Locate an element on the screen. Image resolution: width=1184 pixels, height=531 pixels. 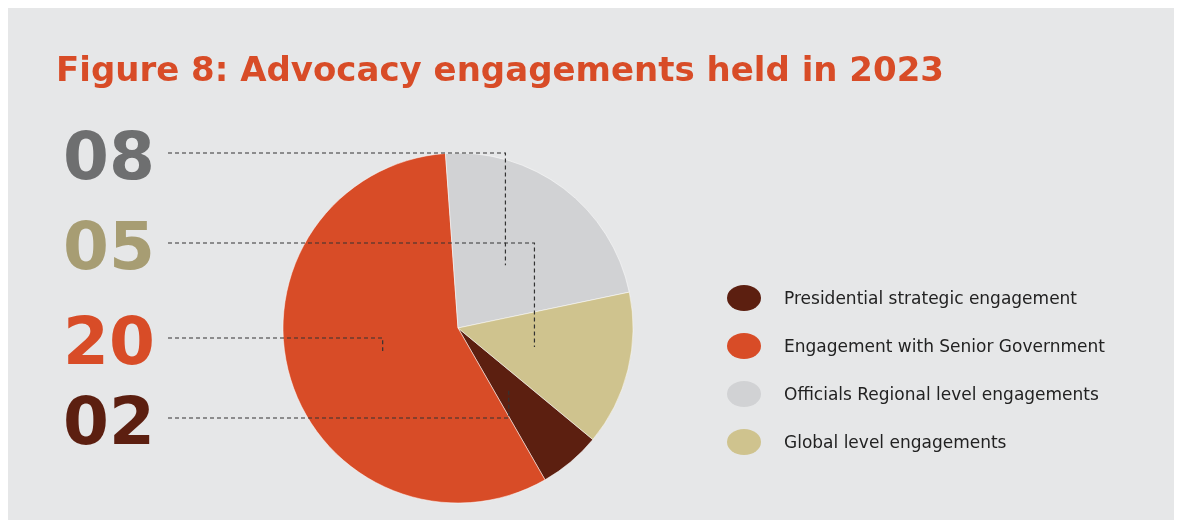
data-label: 08 is located at coordinates (109, 156).